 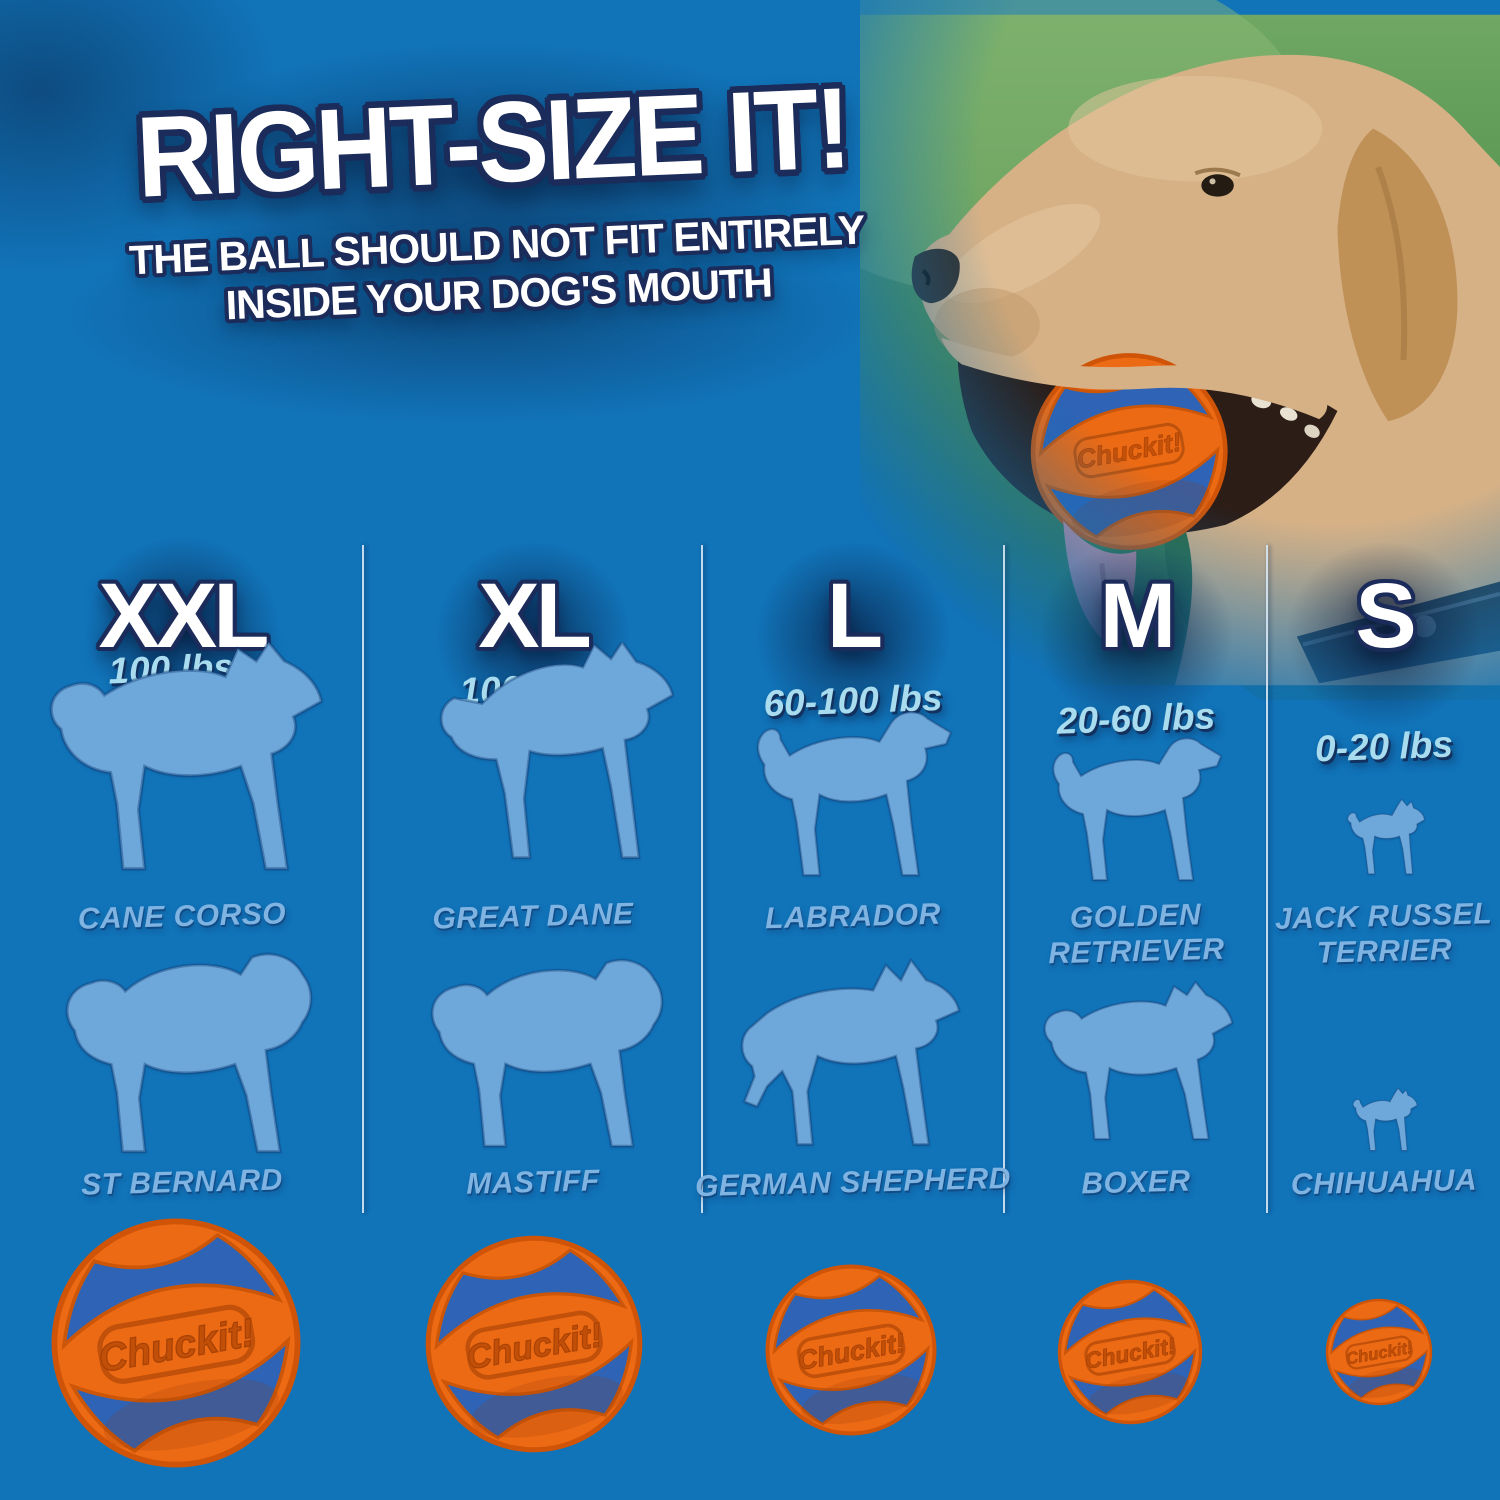 I want to click on ball-l: Chuckit!, so click(x=851, y=1350).